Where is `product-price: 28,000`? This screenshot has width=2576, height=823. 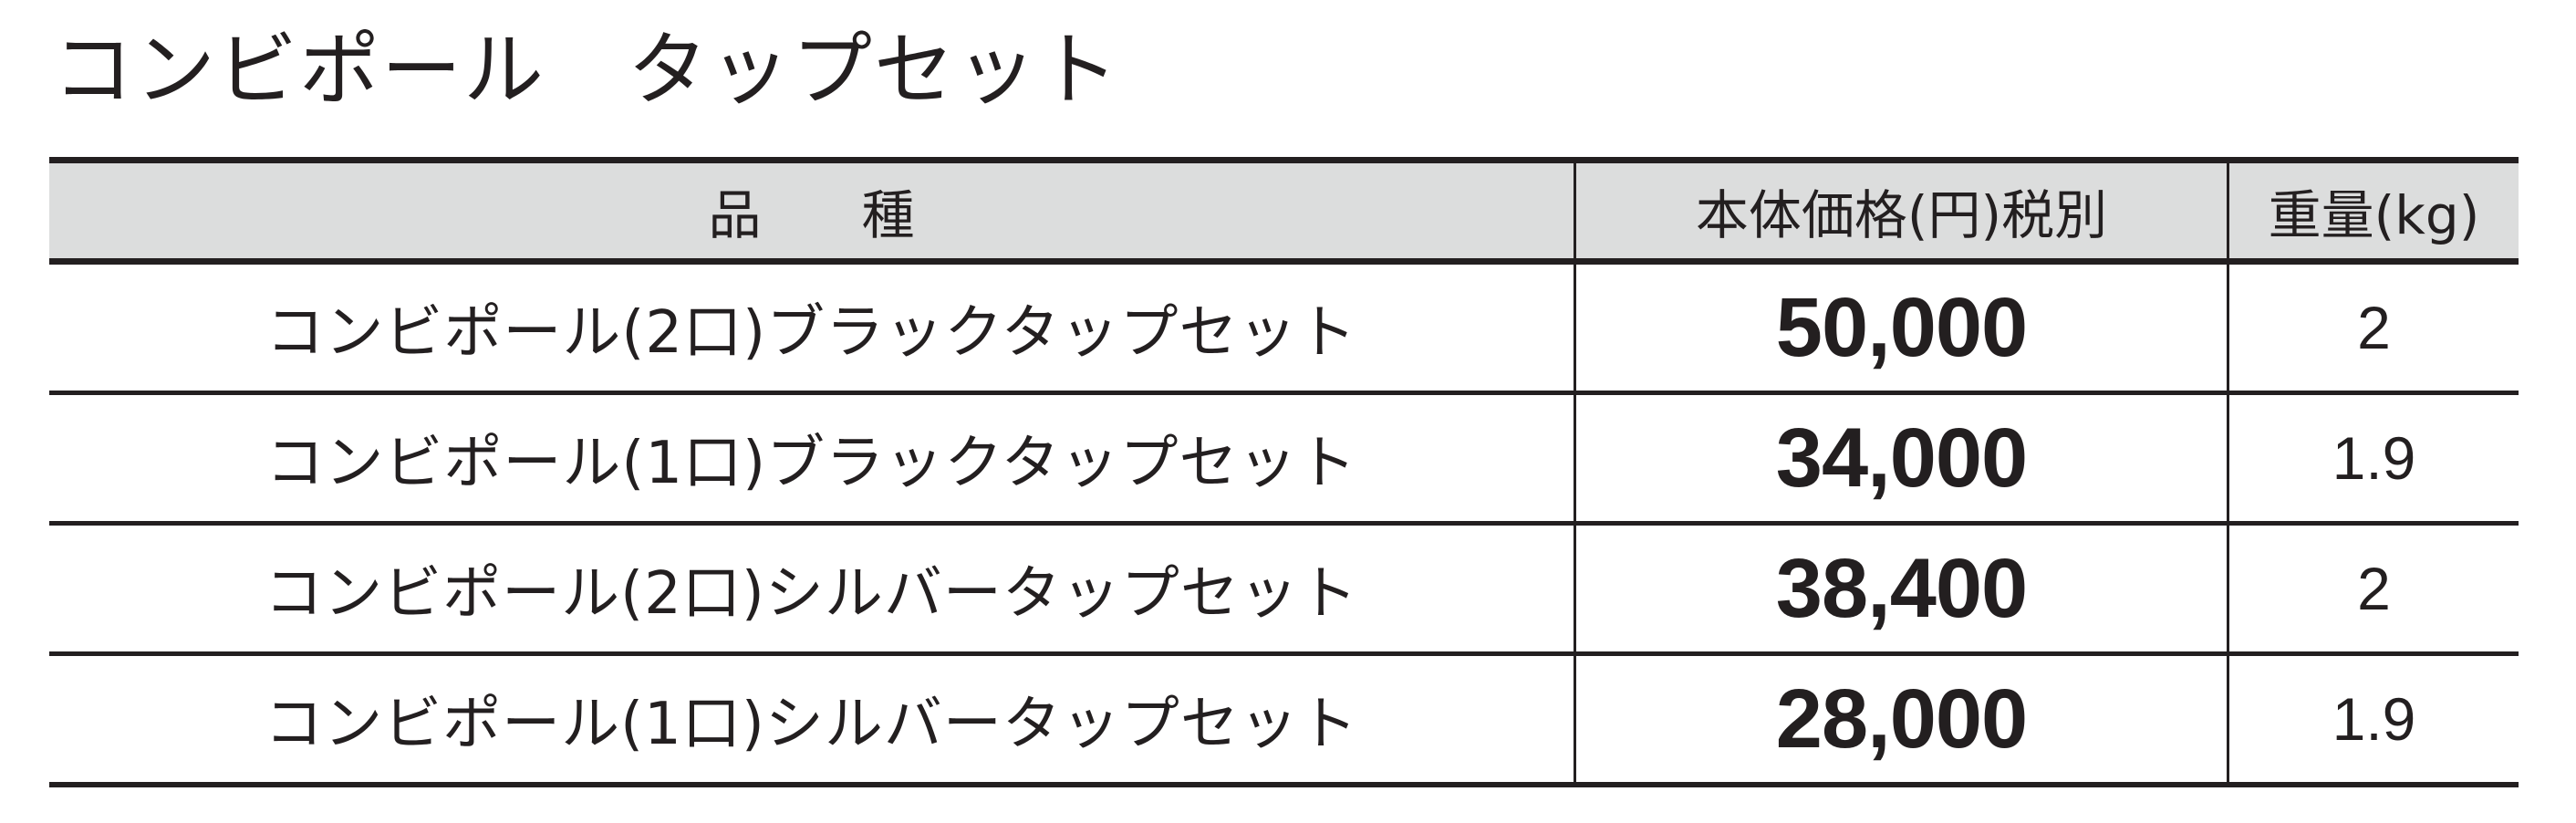 product-price: 28,000 is located at coordinates (1901, 720).